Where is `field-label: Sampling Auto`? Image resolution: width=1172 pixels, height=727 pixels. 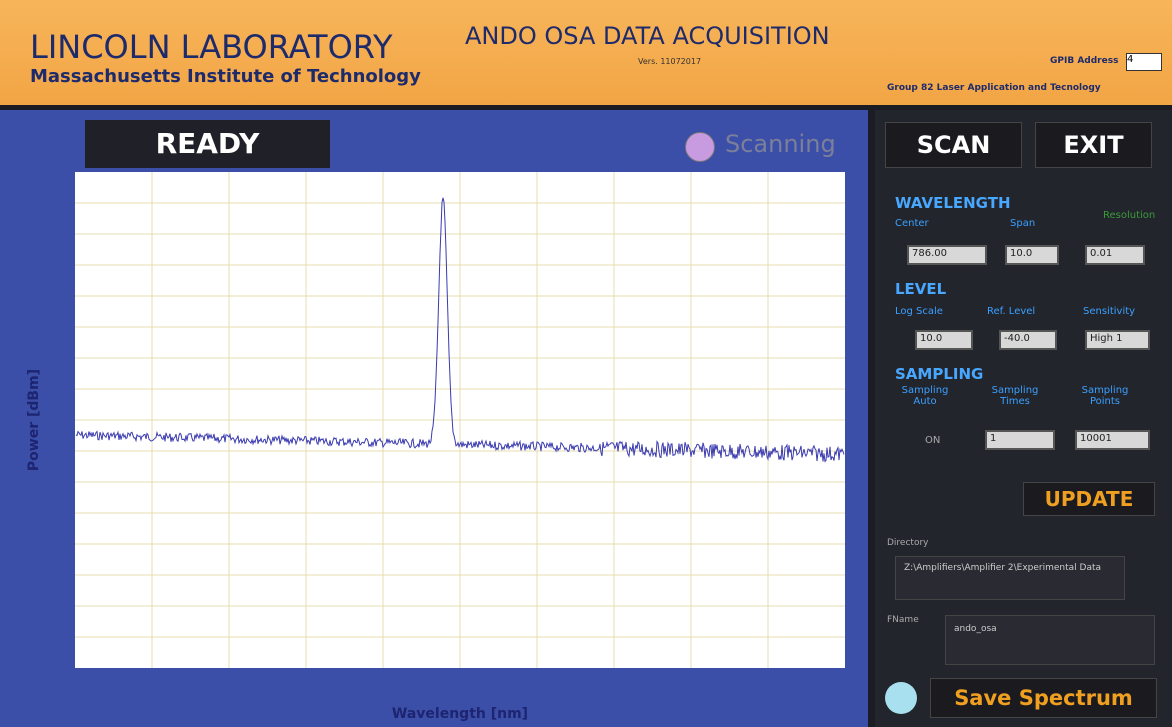
field-label: Sampling Auto is located at coordinates (925, 396).